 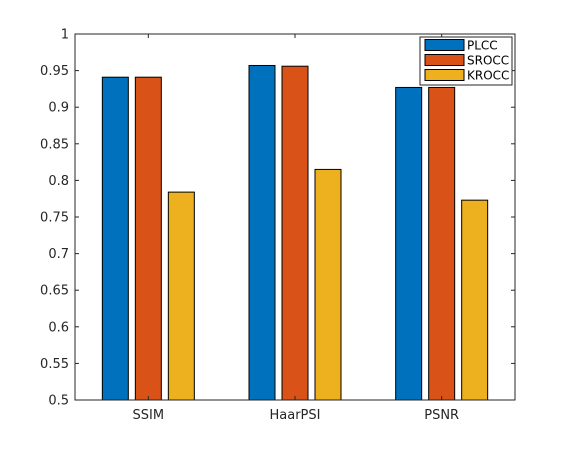 What do you see at coordinates (58, 401) in the screenshot?
I see `y-tick-label: 0.5` at bounding box center [58, 401].